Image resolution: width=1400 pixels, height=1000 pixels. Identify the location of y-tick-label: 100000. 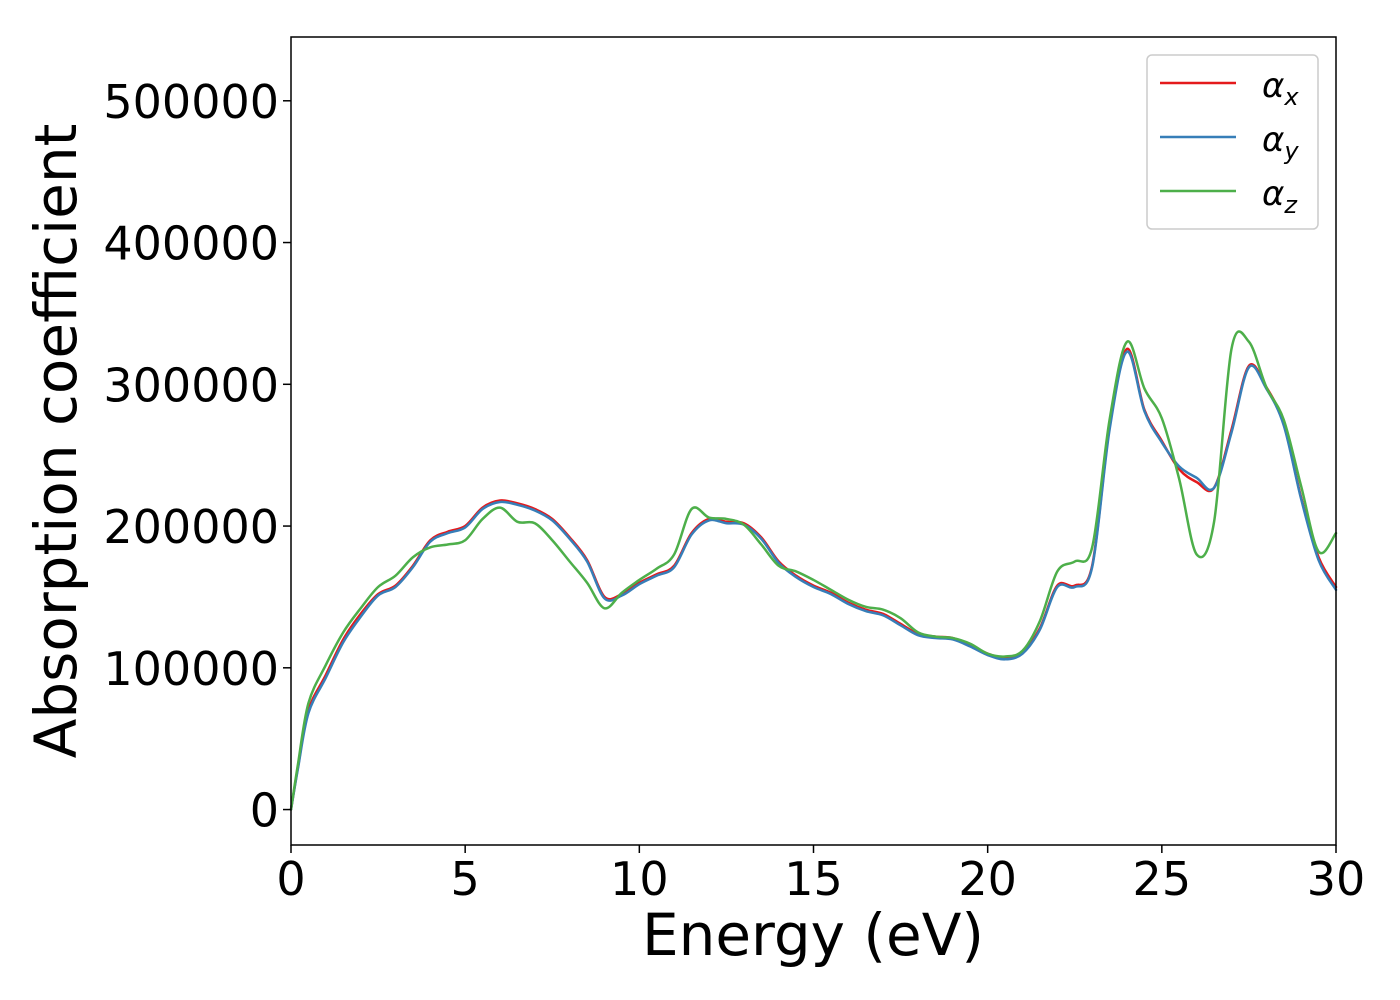
(191, 669).